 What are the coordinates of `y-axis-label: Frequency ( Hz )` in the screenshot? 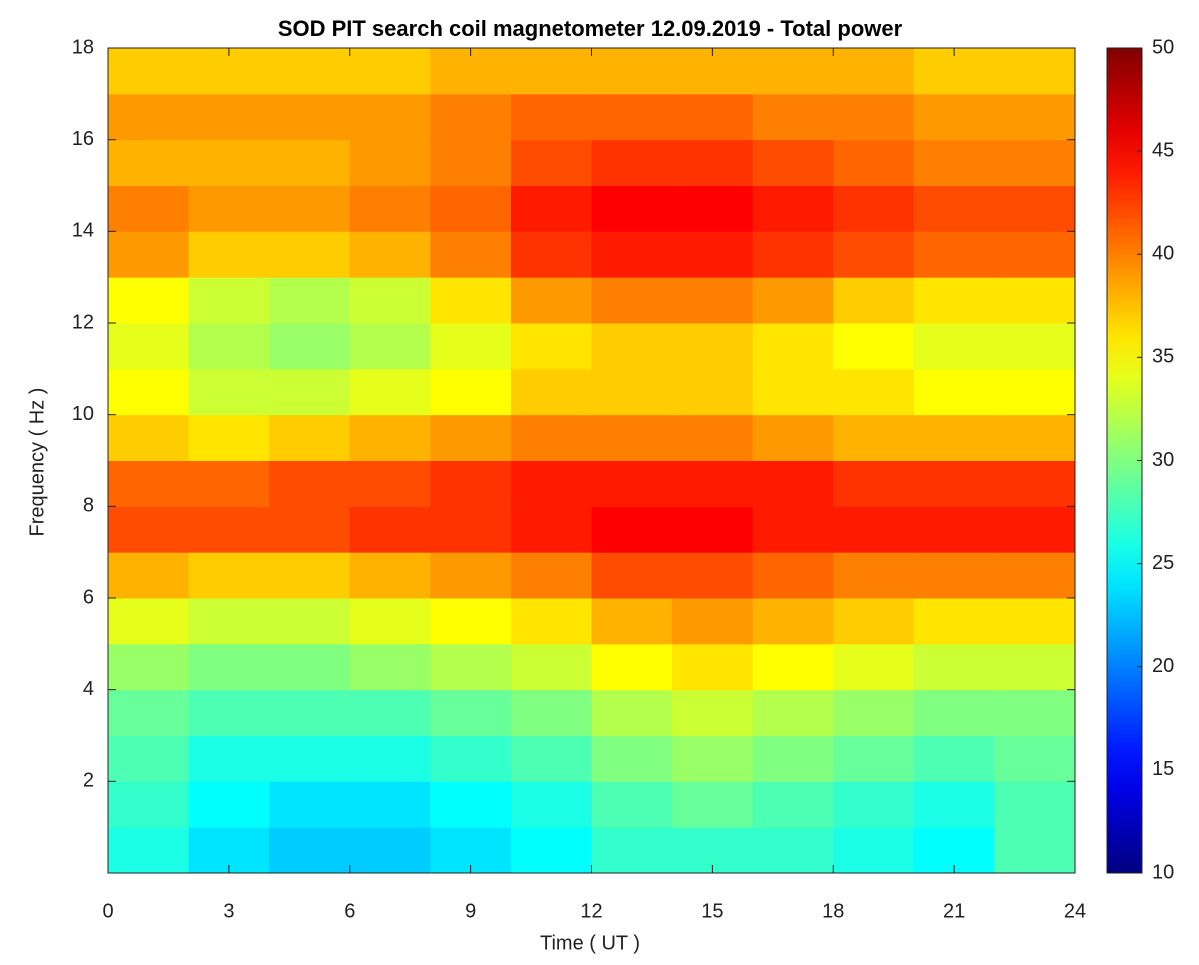 It's located at (37, 462).